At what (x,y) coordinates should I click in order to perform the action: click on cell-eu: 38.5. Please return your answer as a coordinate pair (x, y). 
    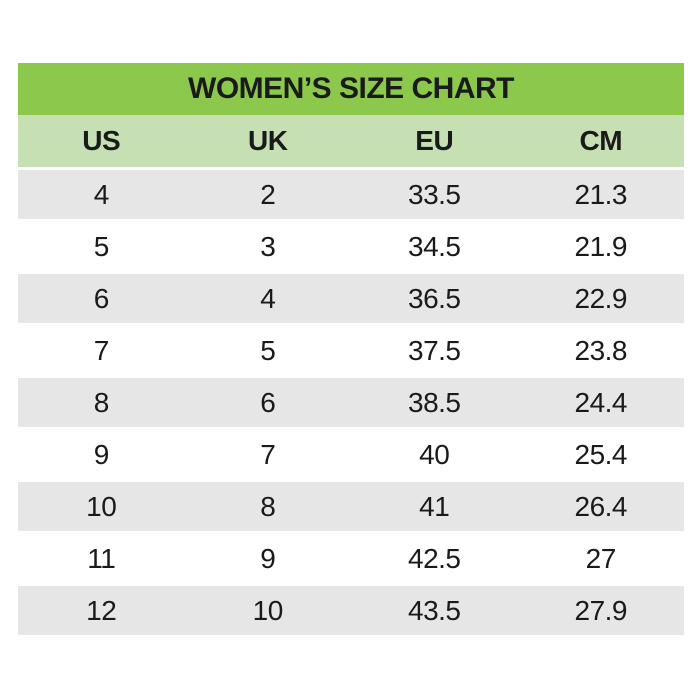
    Looking at the image, I should click on (434, 401).